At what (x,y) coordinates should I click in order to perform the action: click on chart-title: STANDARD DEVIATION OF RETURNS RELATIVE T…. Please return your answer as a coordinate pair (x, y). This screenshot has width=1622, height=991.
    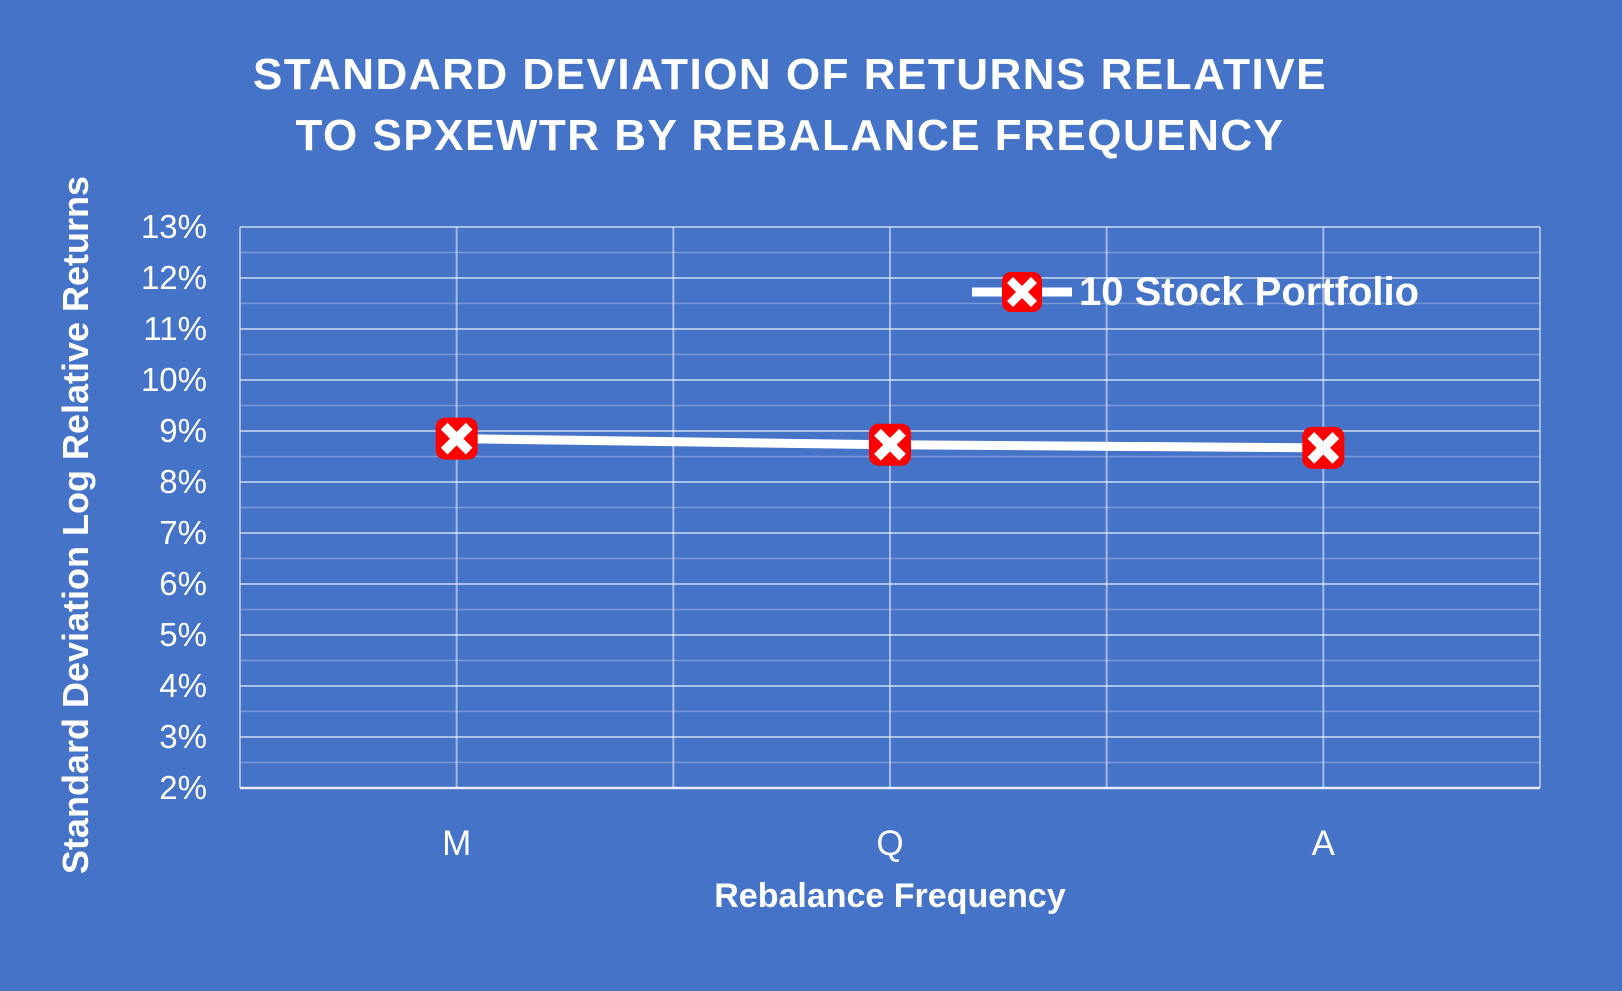
    Looking at the image, I should click on (790, 105).